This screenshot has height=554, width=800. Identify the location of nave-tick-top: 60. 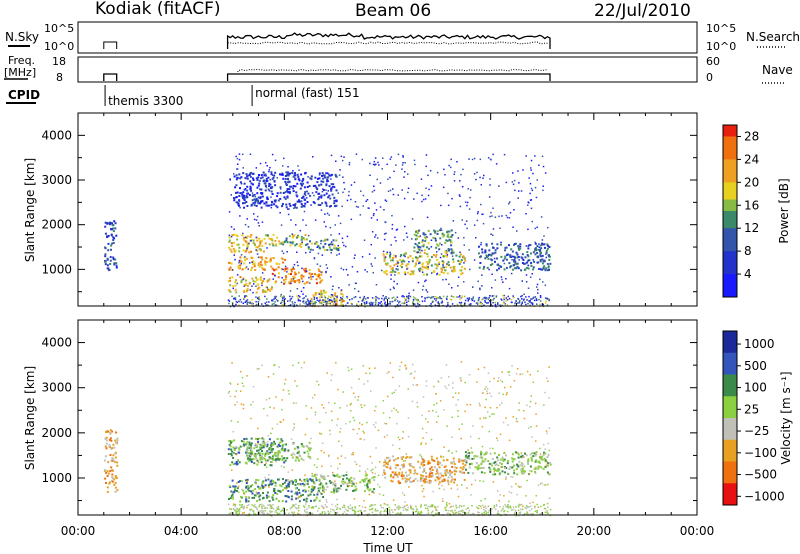
(713, 61).